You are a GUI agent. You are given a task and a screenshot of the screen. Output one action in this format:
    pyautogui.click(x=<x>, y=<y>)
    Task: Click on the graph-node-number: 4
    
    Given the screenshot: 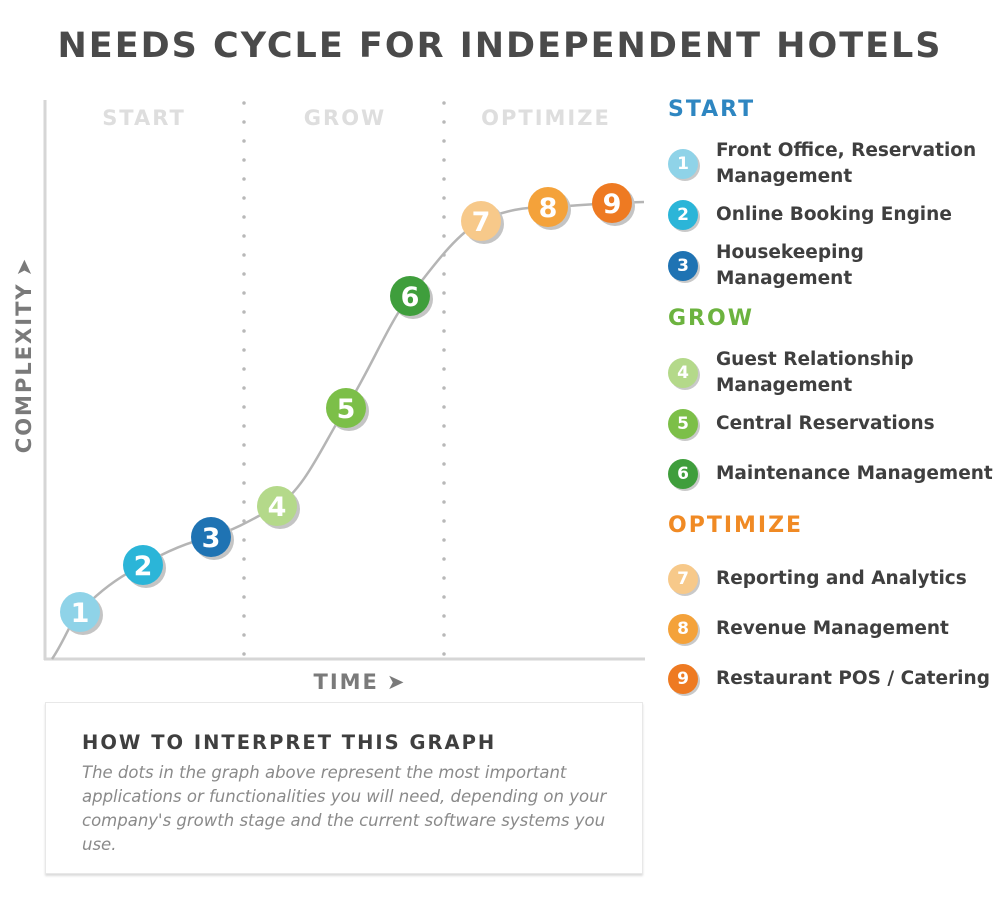 What is the action you would take?
    pyautogui.click(x=277, y=507)
    